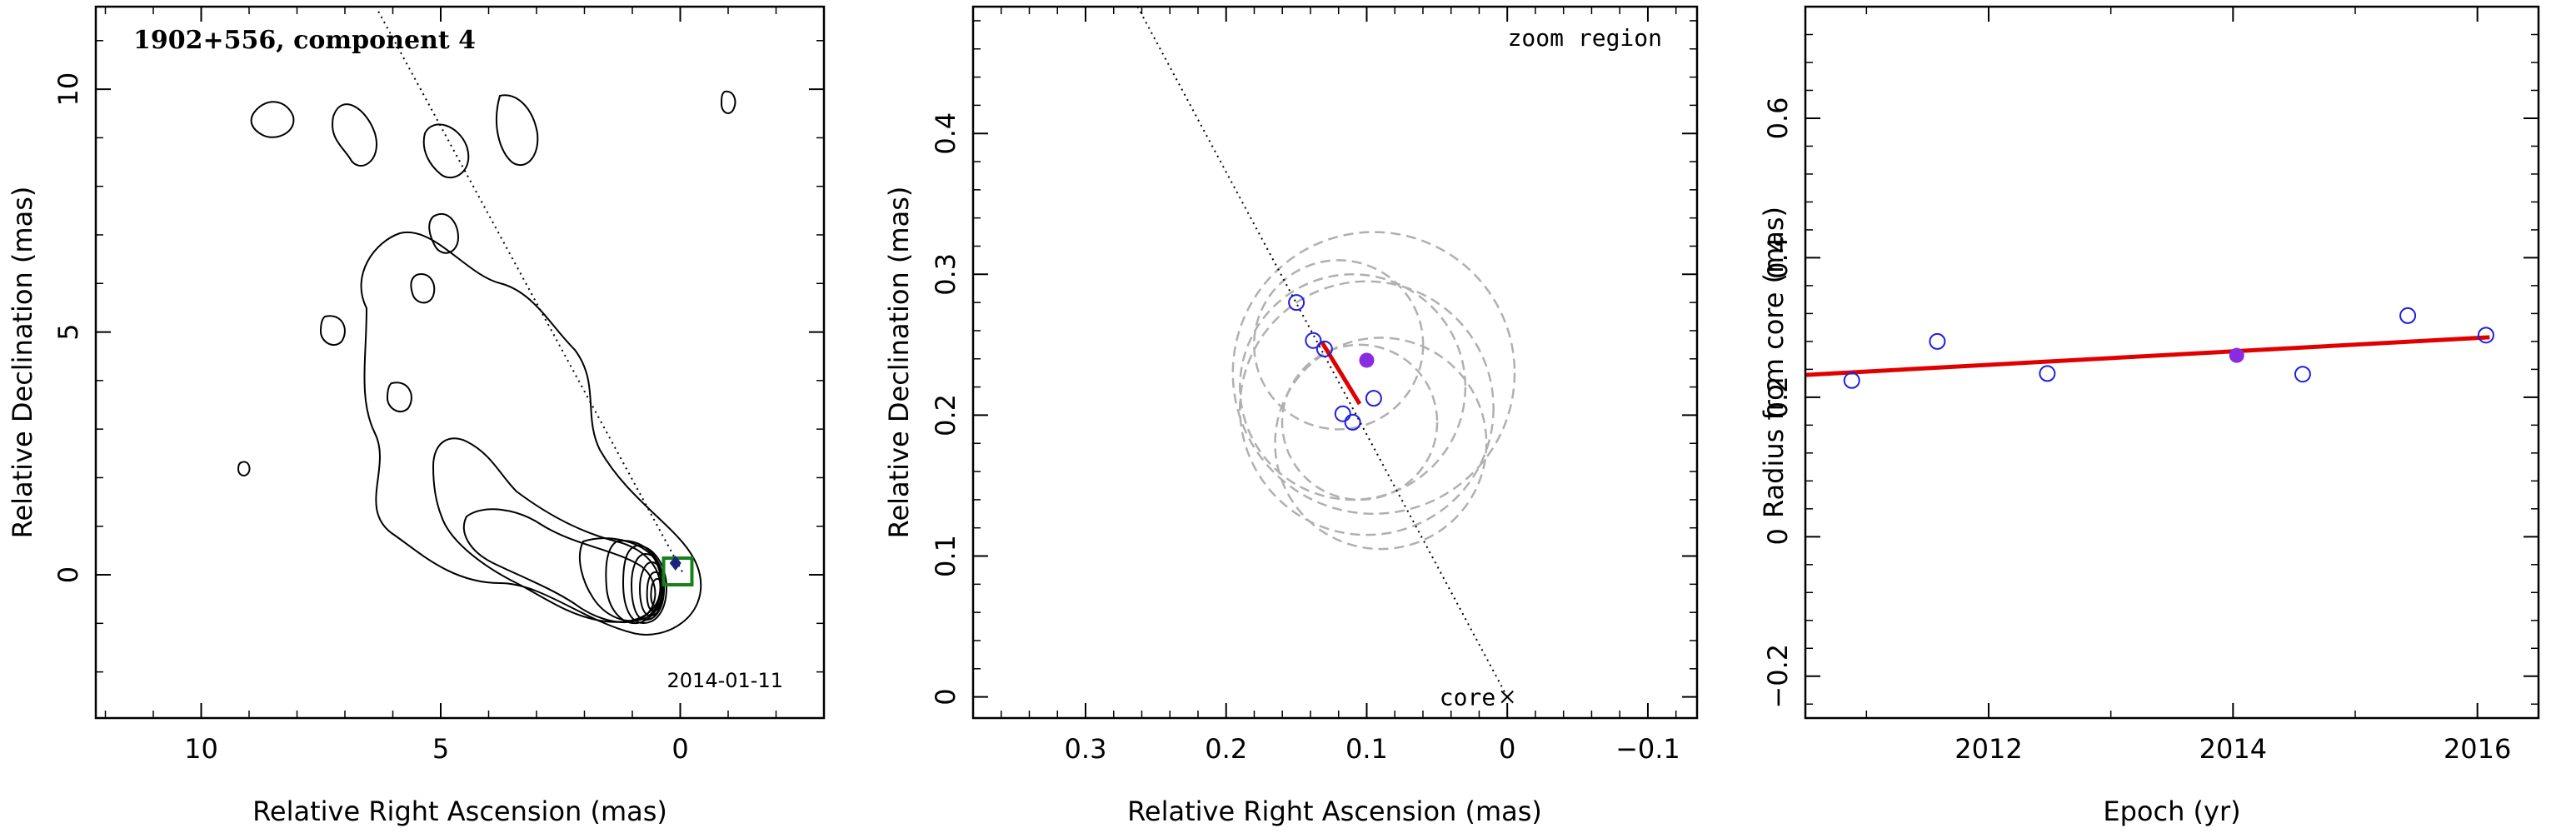 Image resolution: width=2576 pixels, height=833 pixels. What do you see at coordinates (945, 133) in the screenshot?
I see `zoom-y-tick-label: 0.4` at bounding box center [945, 133].